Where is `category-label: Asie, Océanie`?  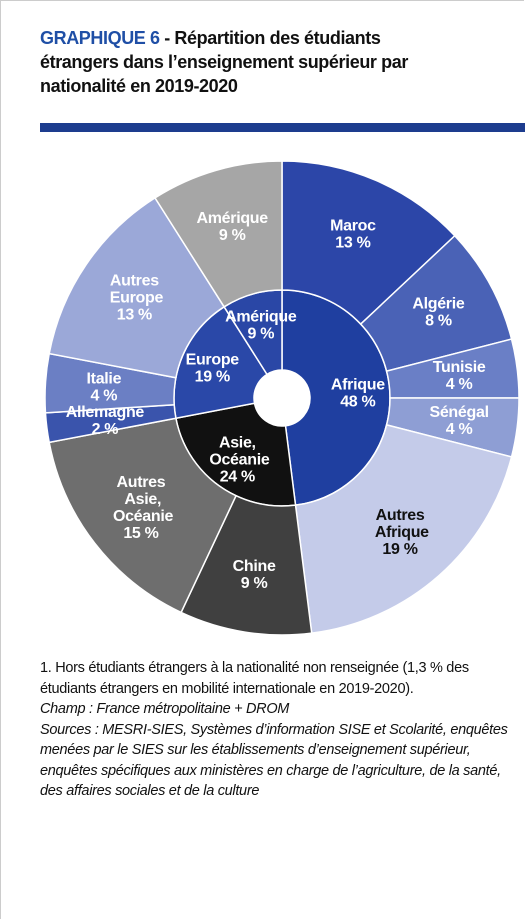
category-label: Asie, Océanie is located at coordinates (237, 451).